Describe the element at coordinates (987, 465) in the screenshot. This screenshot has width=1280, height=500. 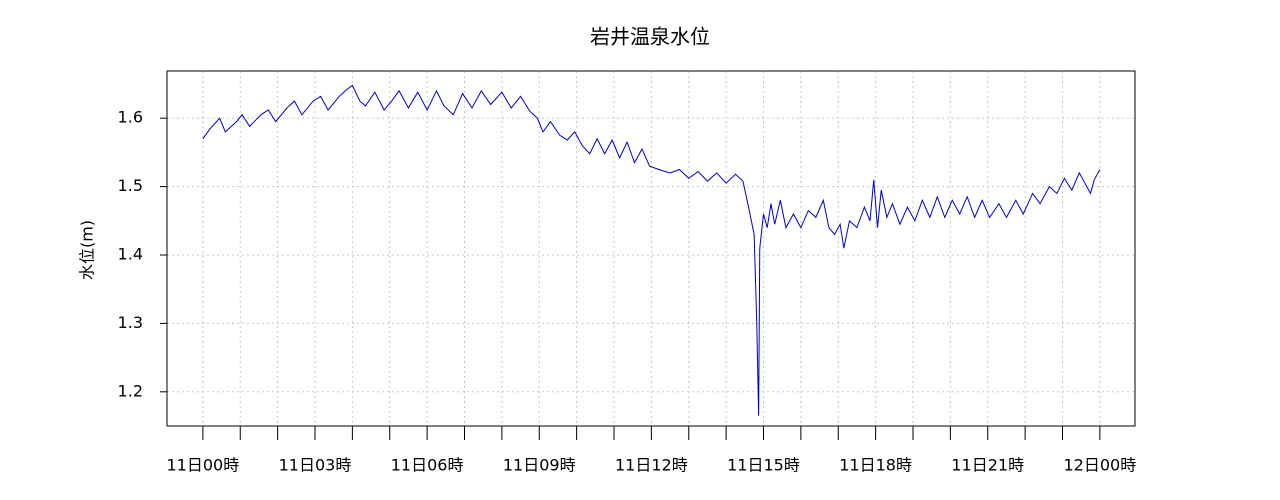
I see `x-tick-label: 11日21時` at that location.